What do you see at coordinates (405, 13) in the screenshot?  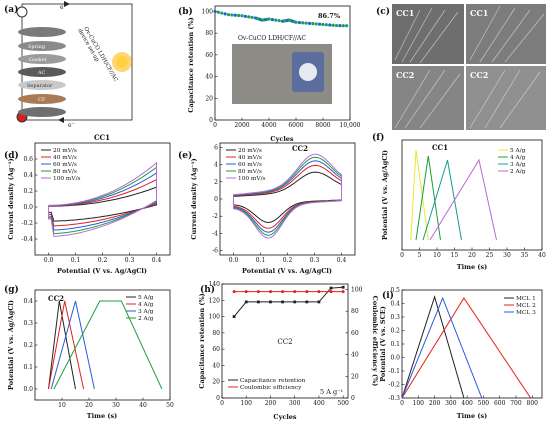 I see `sem-label-1: CC1` at bounding box center [405, 13].